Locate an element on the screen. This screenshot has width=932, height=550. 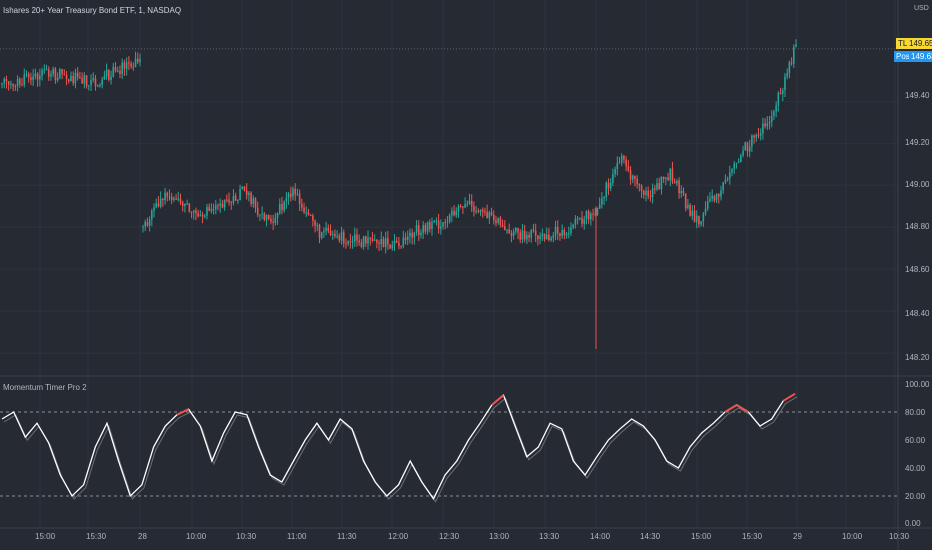
time-tick: 10:30 is located at coordinates (899, 536).